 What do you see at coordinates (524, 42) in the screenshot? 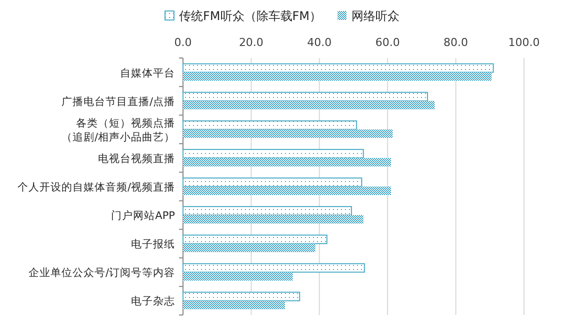
I see `x-tick-label: 100.0` at bounding box center [524, 42].